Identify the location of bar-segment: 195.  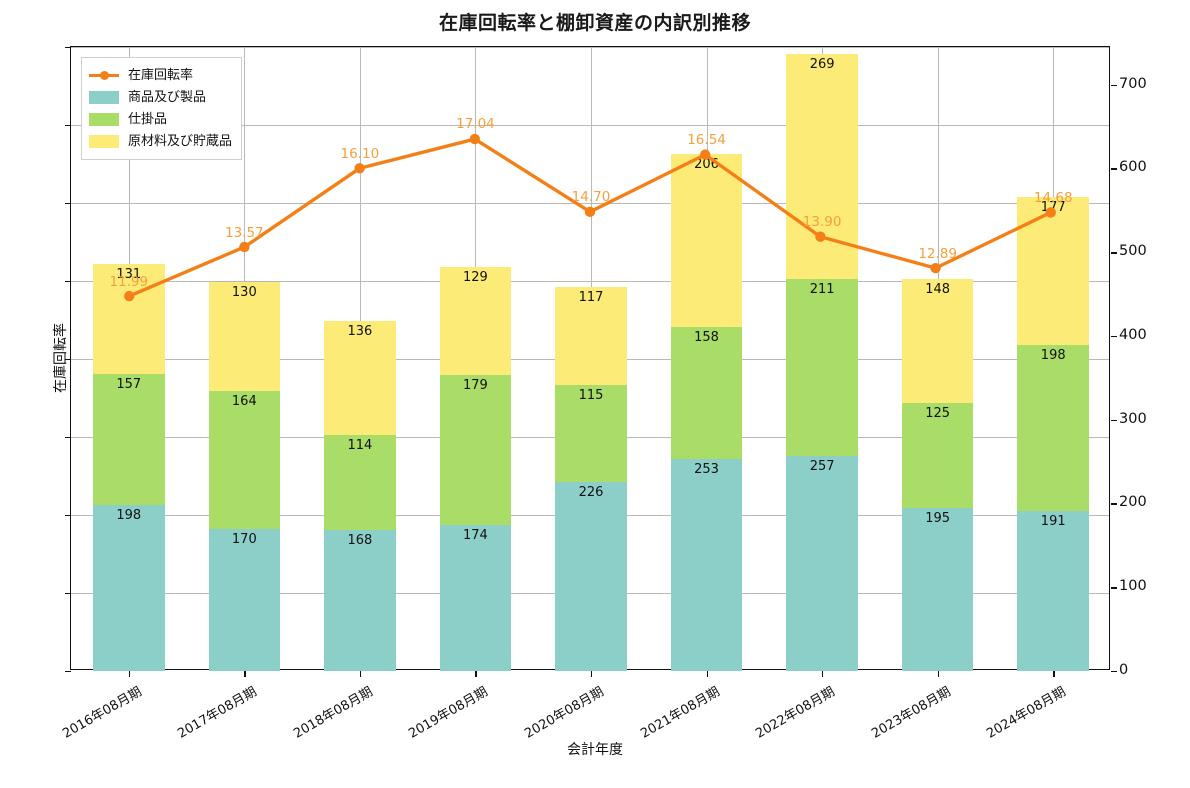
(937, 589).